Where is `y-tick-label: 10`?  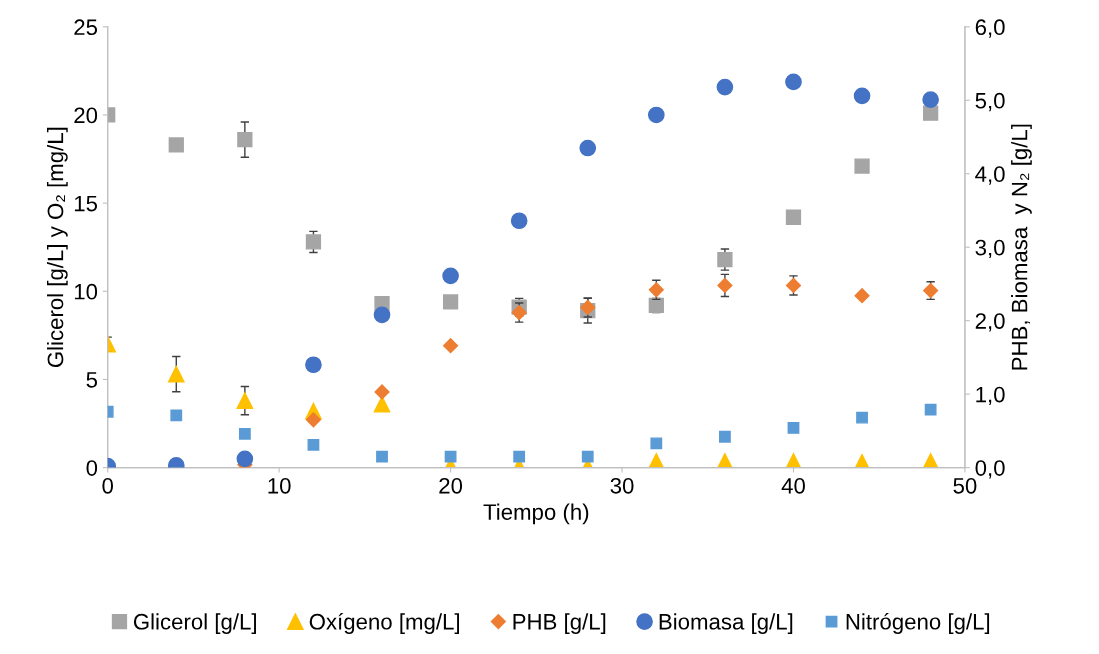 y-tick-label: 10 is located at coordinates (86, 291).